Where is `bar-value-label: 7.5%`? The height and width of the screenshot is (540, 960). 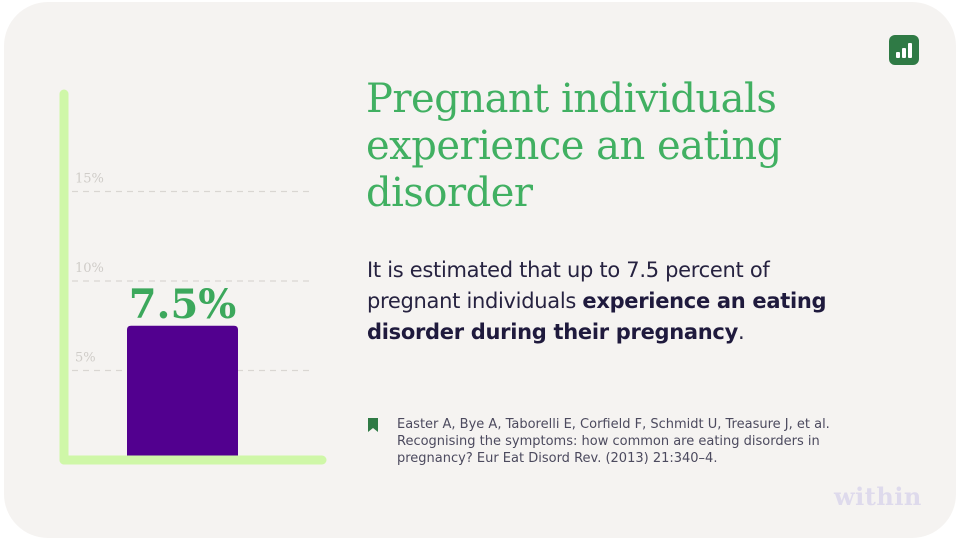 bar-value-label: 7.5% is located at coordinates (183, 304).